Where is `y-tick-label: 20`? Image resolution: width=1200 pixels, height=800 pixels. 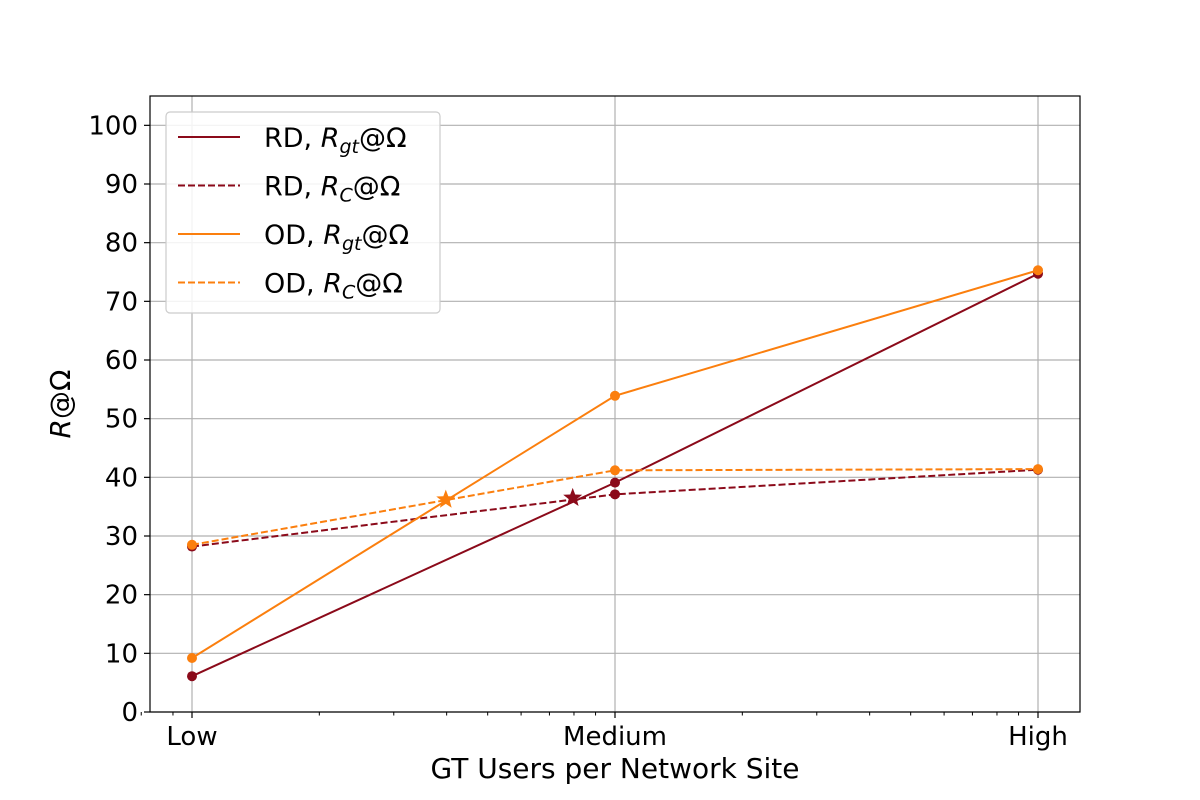 y-tick-label: 20 is located at coordinates (121, 596).